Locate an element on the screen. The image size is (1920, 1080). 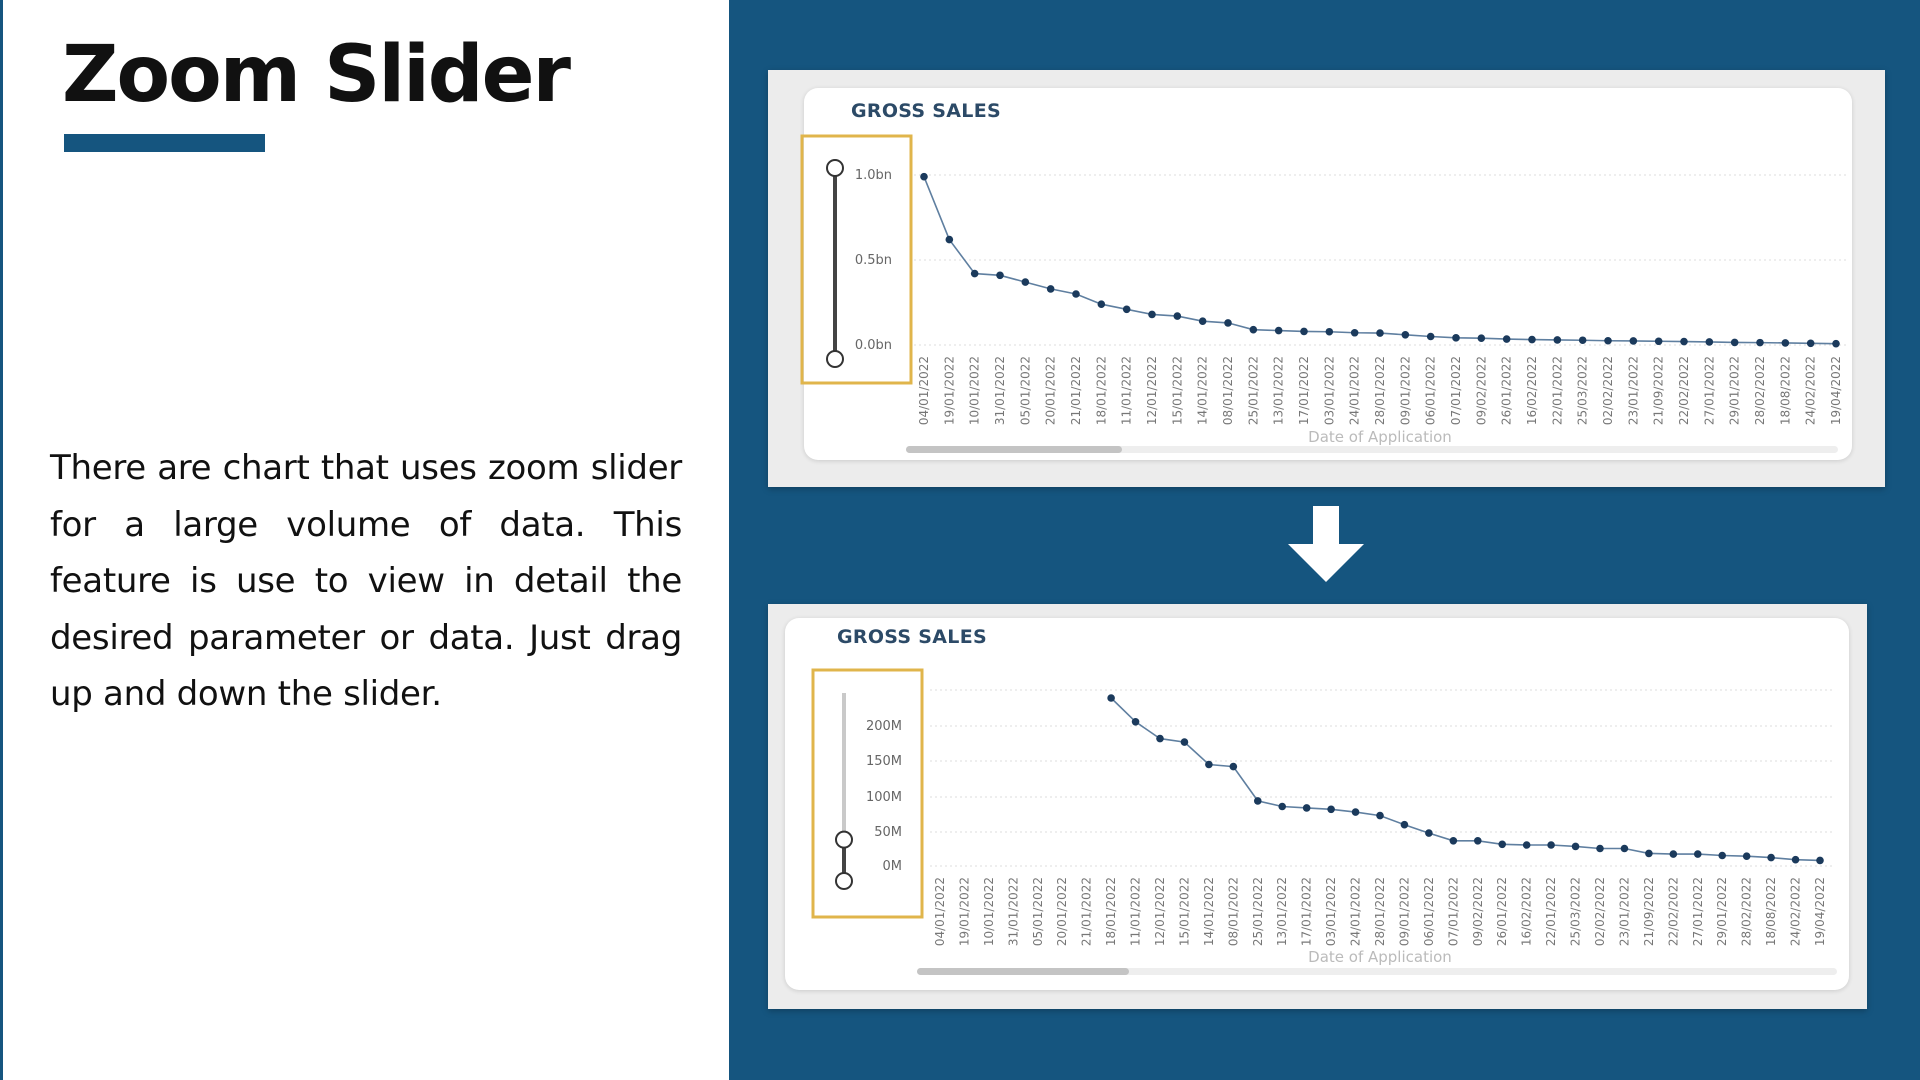
x-tick-label: 20/01/2022 is located at coordinates (1062, 911).